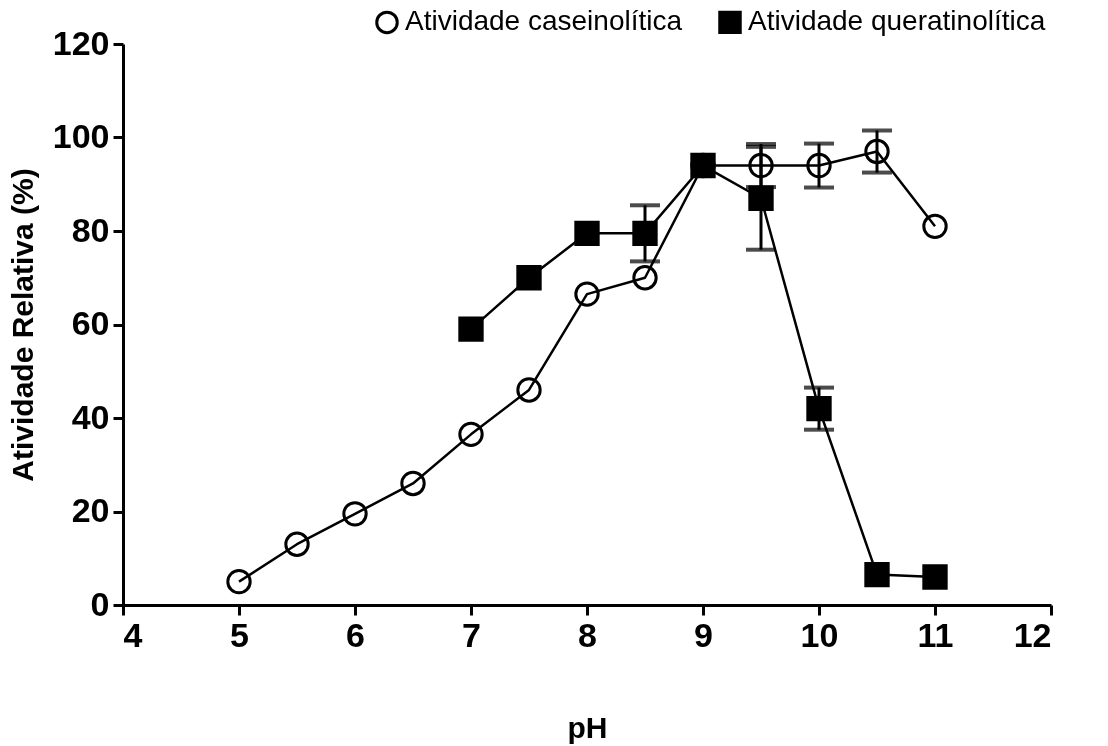  What do you see at coordinates (90, 510) in the screenshot?
I see `y-tick-label: 20` at bounding box center [90, 510].